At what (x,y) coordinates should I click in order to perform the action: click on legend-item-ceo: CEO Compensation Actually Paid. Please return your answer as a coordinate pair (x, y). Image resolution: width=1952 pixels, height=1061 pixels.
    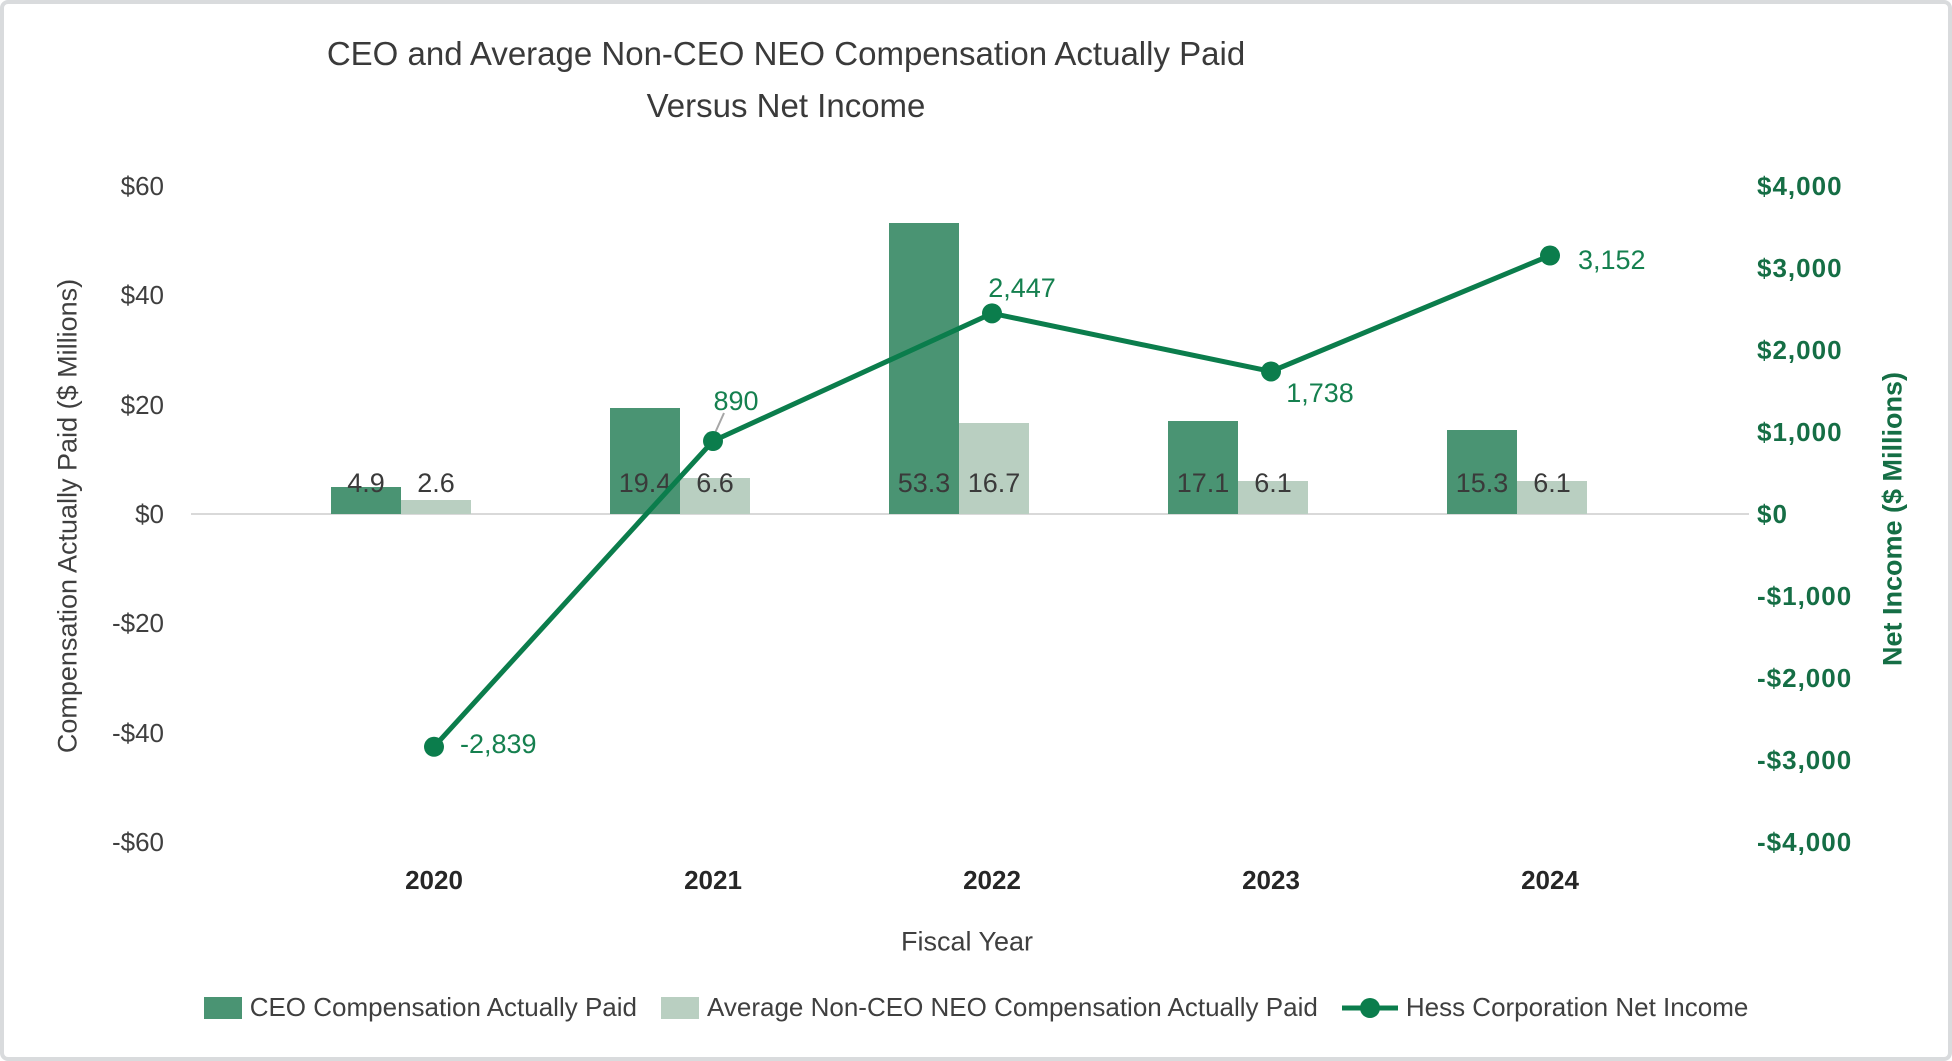
    Looking at the image, I should click on (420, 1007).